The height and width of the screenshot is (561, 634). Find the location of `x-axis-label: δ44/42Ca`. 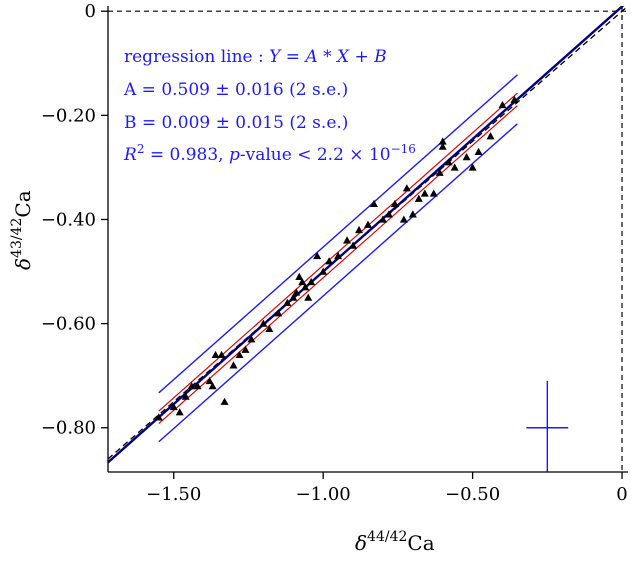

x-axis-label: δ44/42Ca is located at coordinates (395, 542).